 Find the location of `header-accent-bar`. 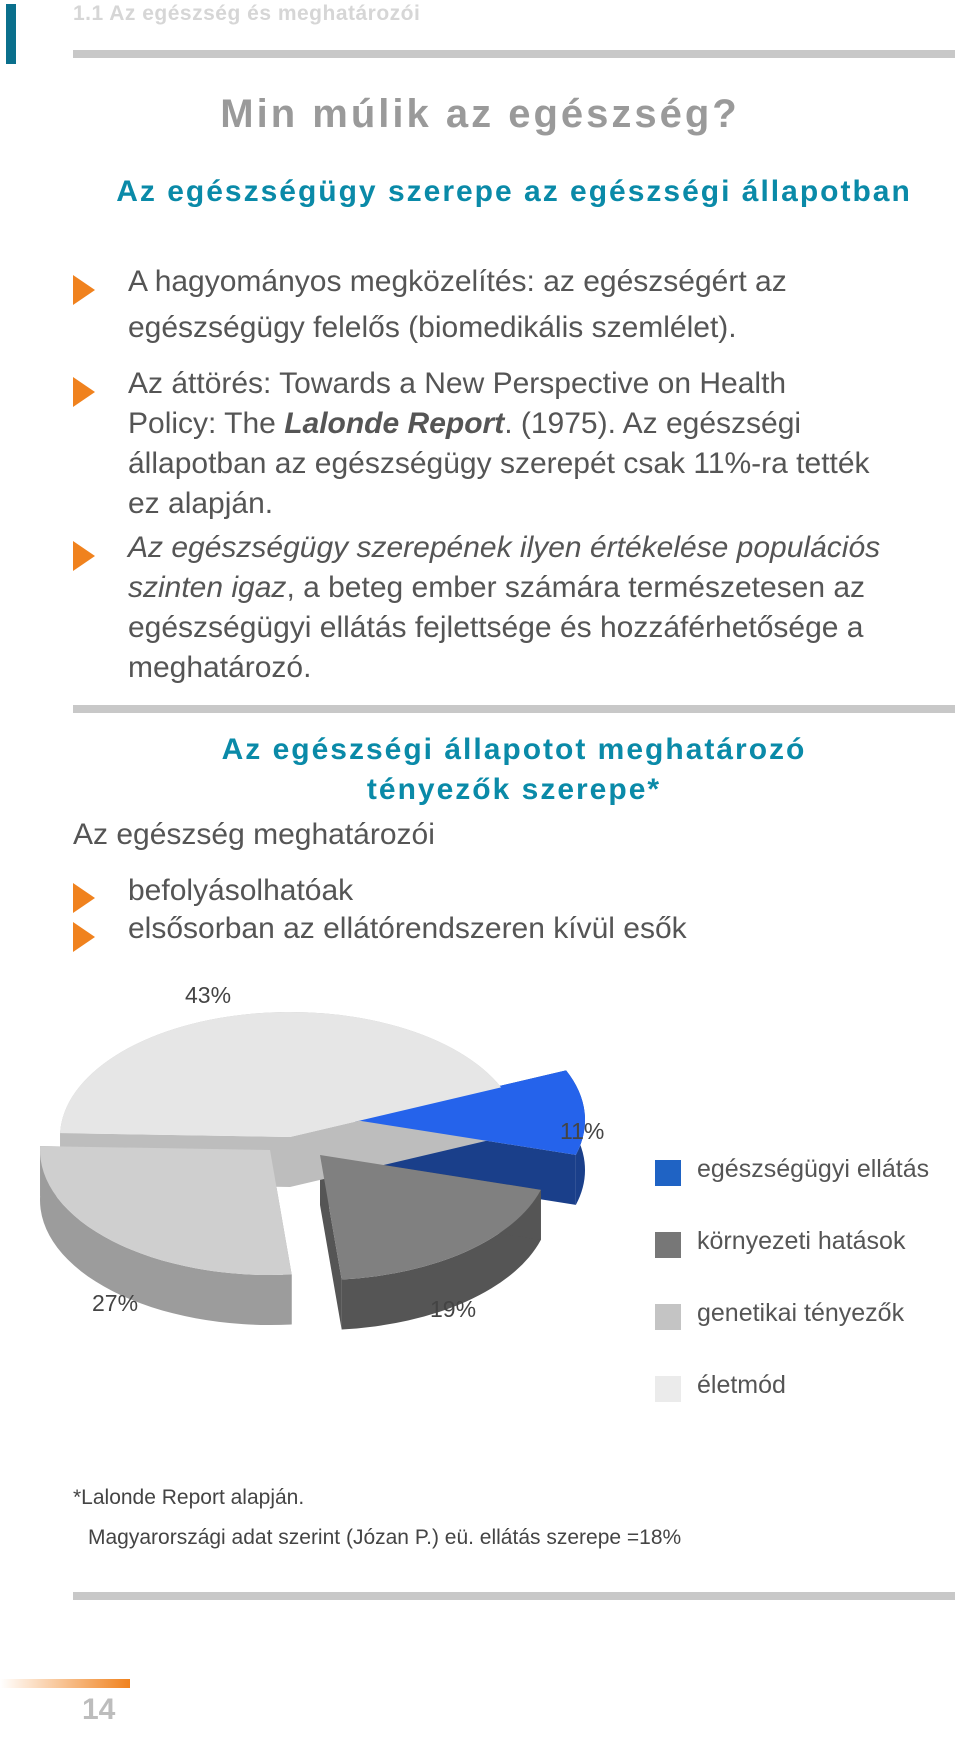

header-accent-bar is located at coordinates (11, 34).